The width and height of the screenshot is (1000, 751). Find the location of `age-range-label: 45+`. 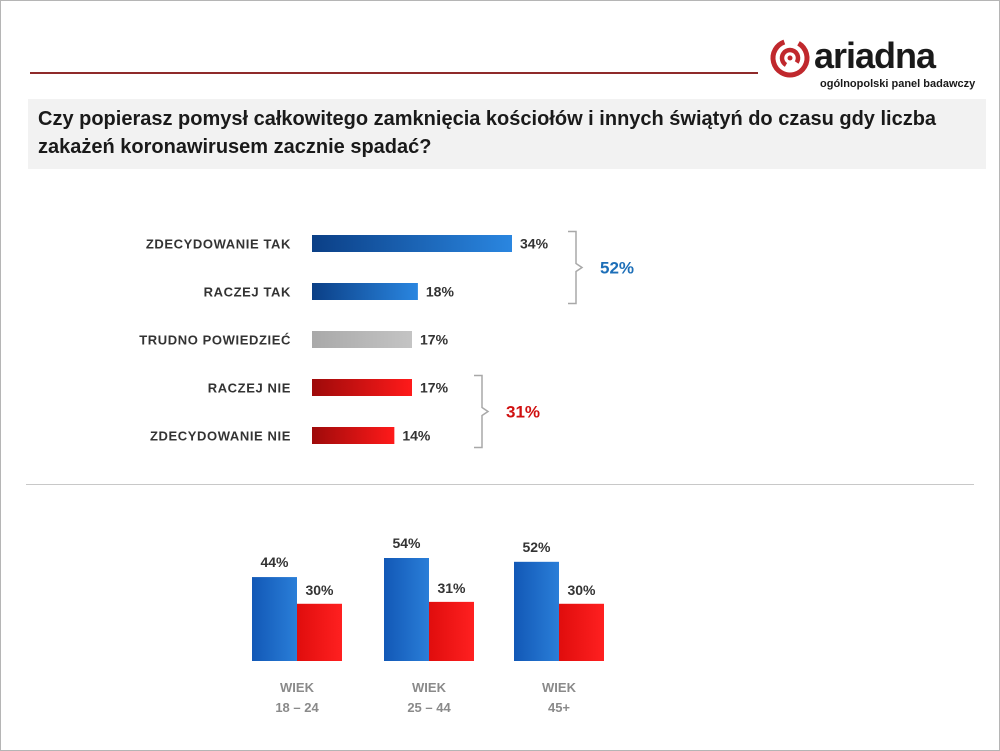

age-range-label: 45+ is located at coordinates (559, 707).